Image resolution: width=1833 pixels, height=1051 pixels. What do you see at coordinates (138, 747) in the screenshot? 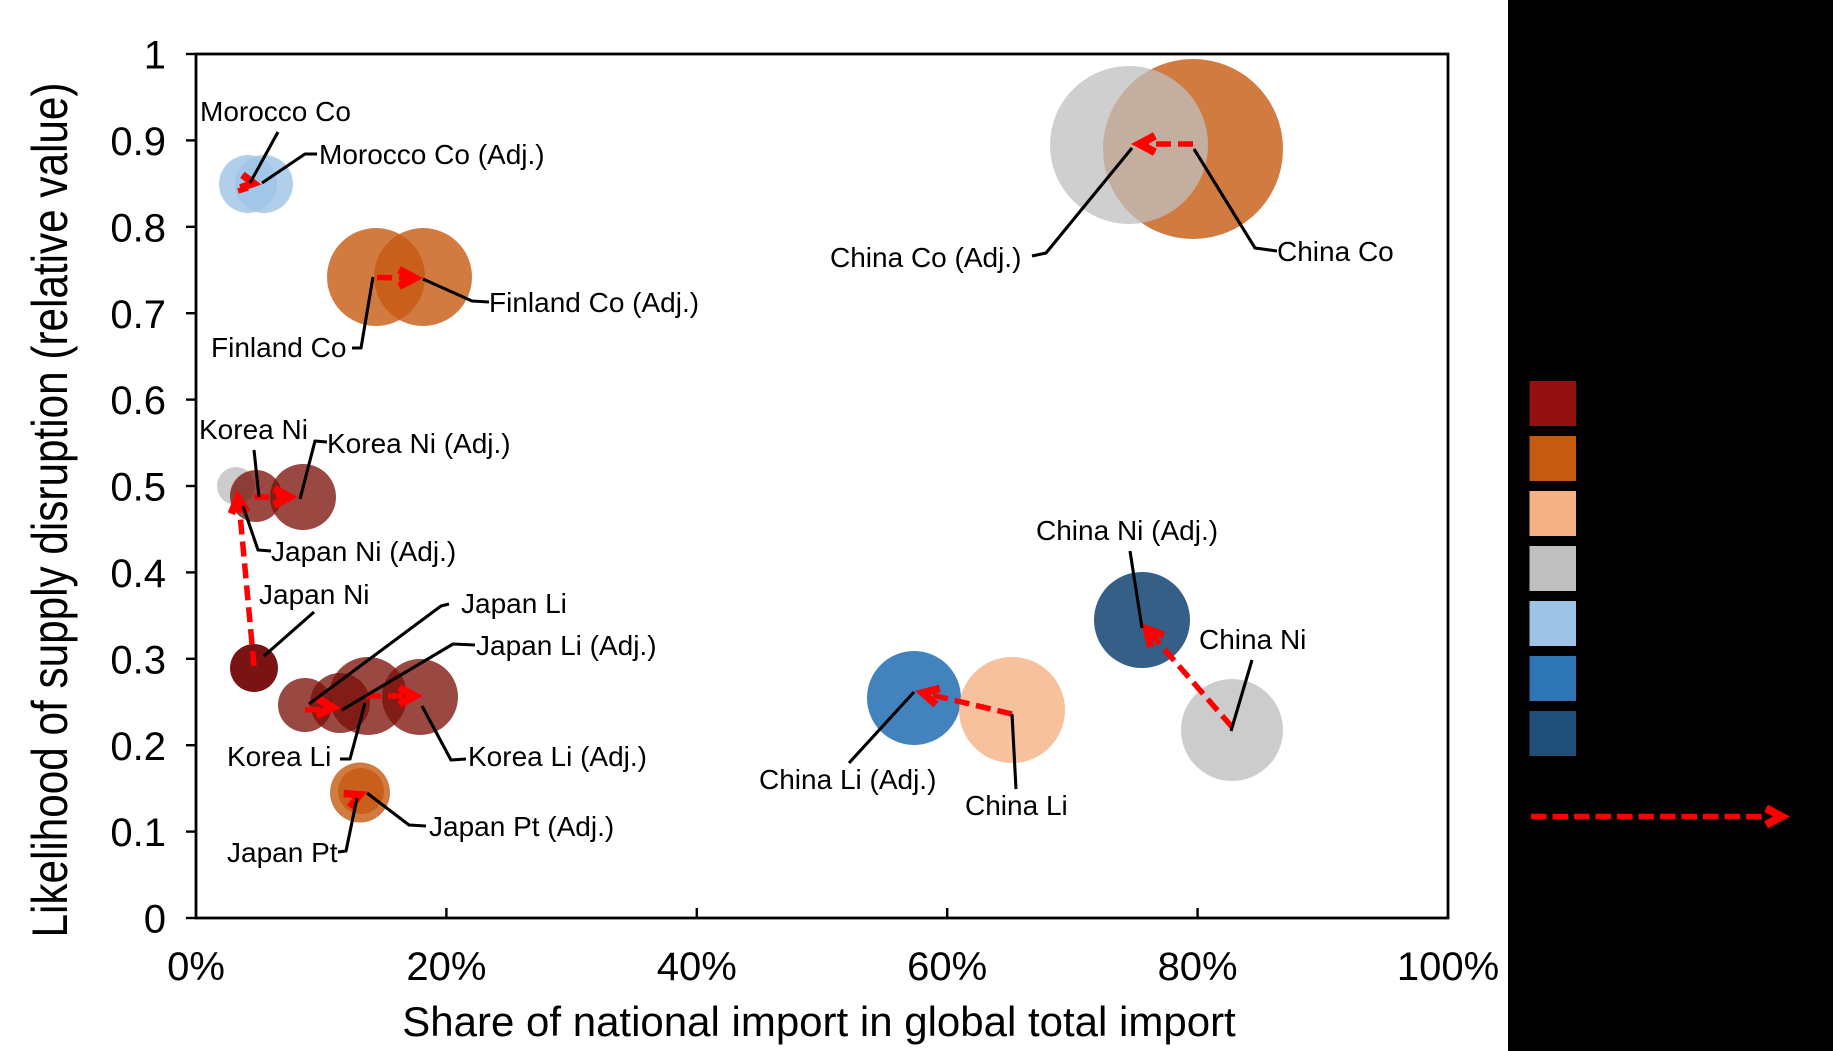
I see `svg-text: 0.2` at bounding box center [138, 747].